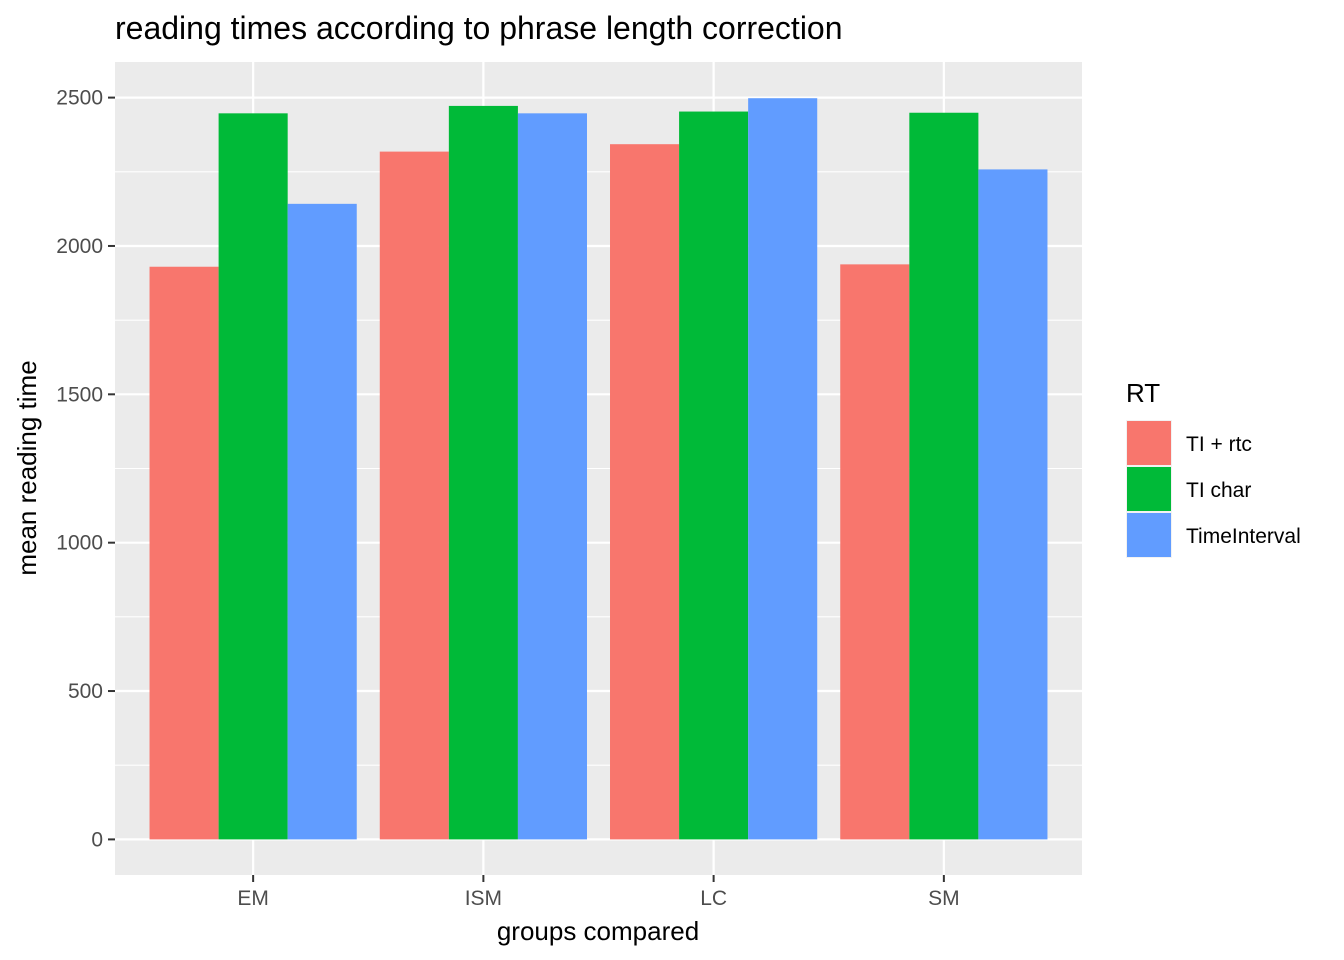  I want to click on y-axis-ticks: 0 500 1000 1500 2000 2500, so click(85, 469).